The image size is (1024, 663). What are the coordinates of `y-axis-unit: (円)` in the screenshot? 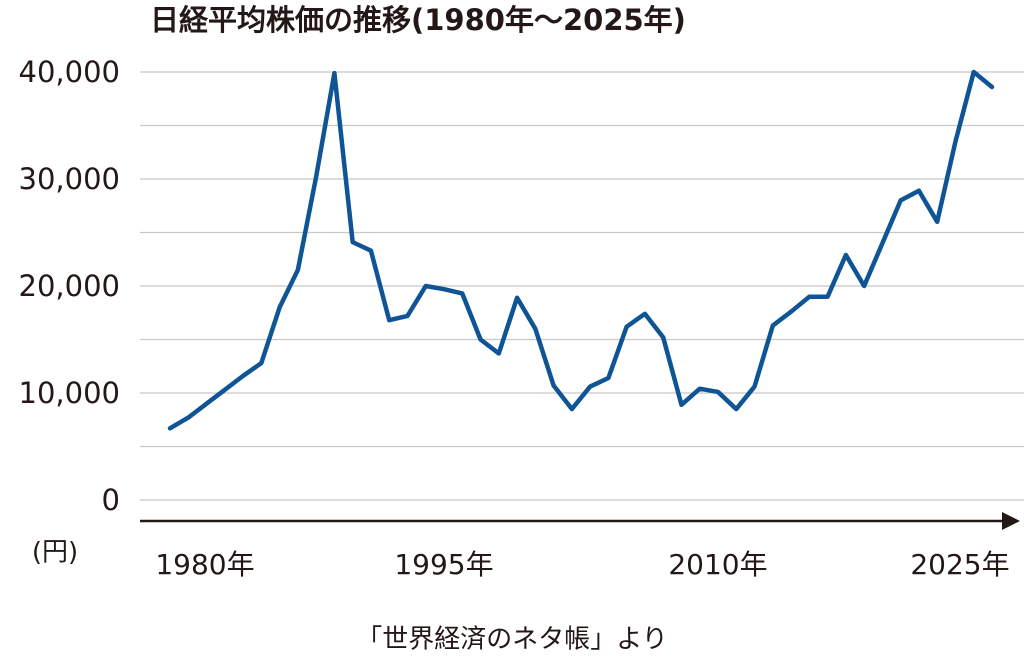 It's located at (55, 553).